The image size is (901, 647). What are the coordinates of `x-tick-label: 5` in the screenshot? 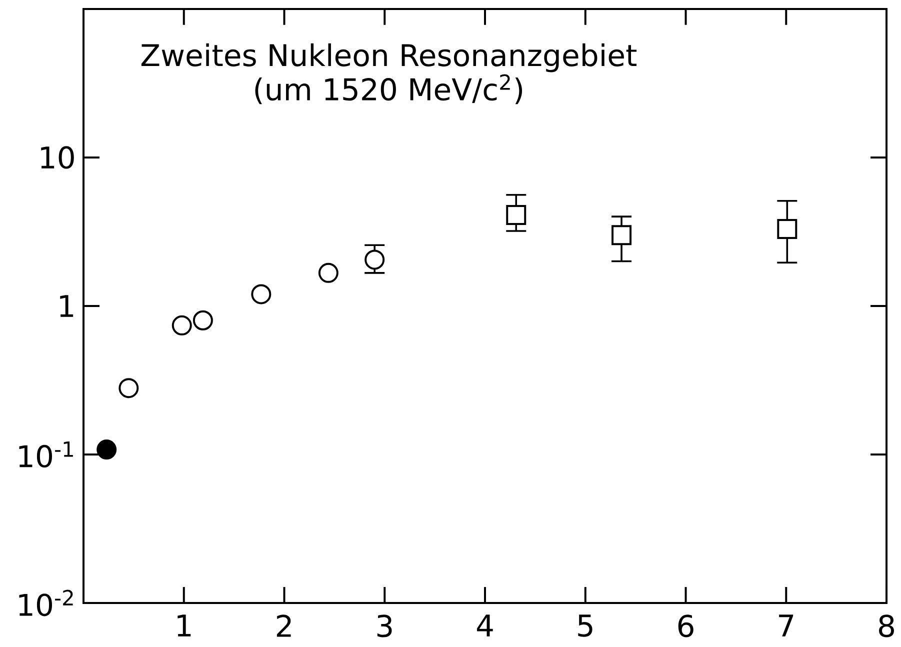 It's located at (585, 625).